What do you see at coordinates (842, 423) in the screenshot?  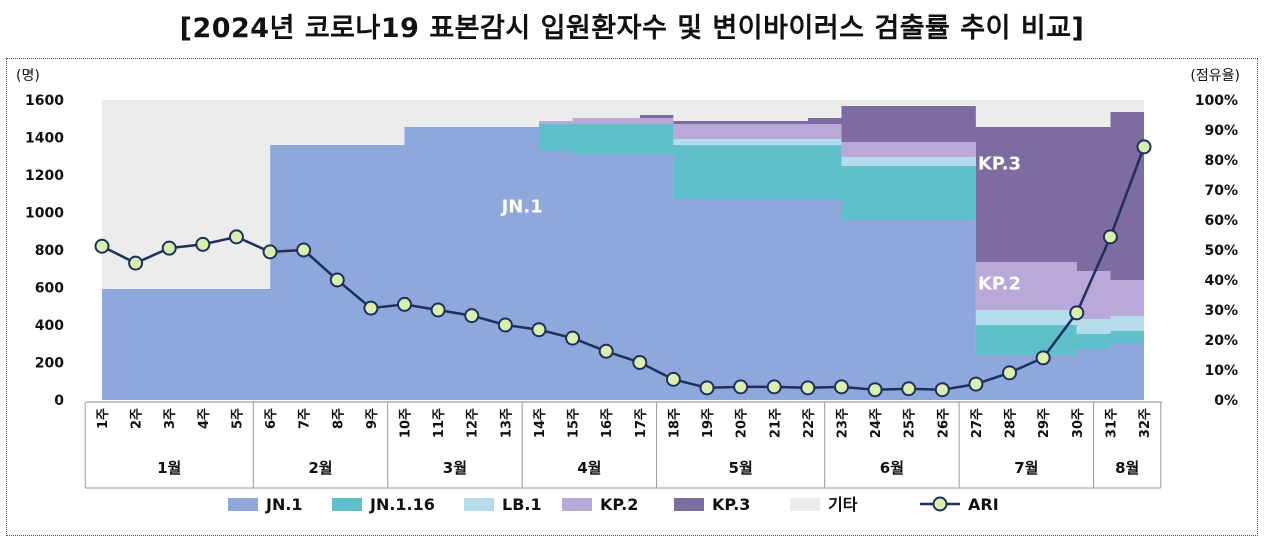 I see `week-label: 23주` at bounding box center [842, 423].